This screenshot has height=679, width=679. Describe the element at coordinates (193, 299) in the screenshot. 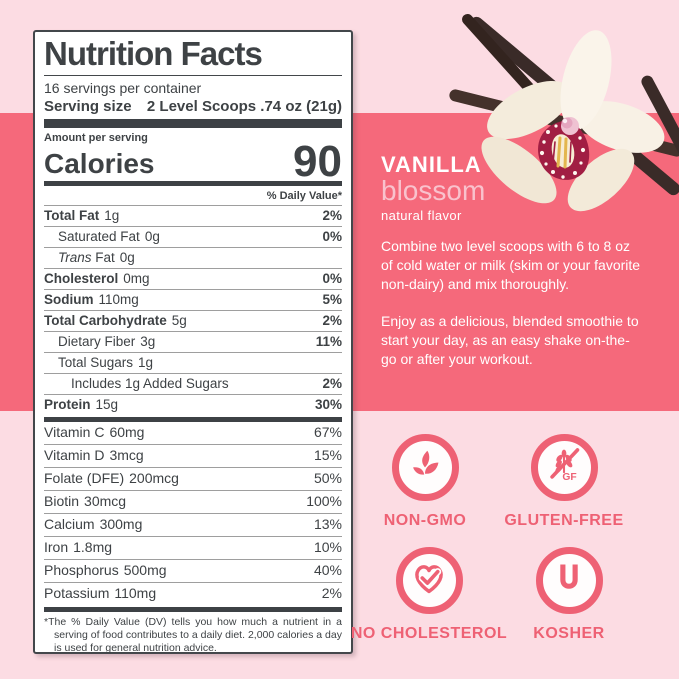

I see `nutrition-row: Sodium 110mg 5%` at that location.